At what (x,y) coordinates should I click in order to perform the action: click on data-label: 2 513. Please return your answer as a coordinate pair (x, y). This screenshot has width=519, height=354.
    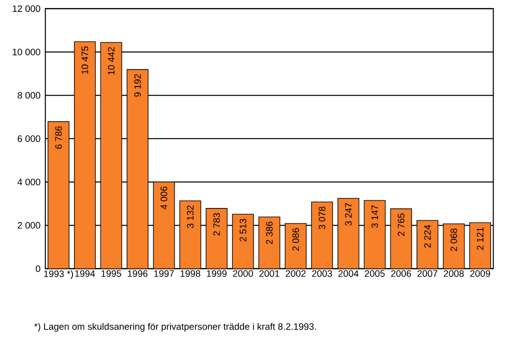
    Looking at the image, I should click on (243, 230).